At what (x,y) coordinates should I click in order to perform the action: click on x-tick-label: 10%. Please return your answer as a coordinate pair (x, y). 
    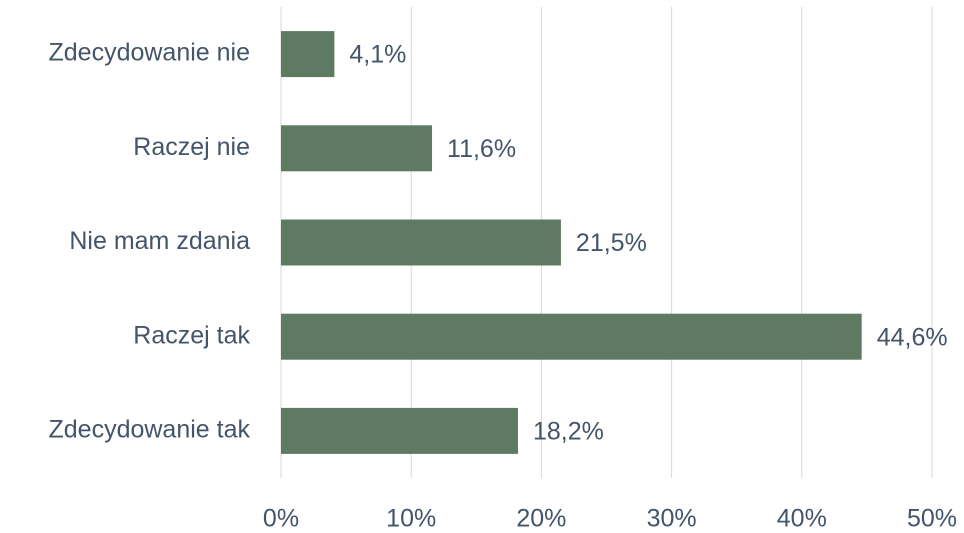
    Looking at the image, I should click on (411, 519).